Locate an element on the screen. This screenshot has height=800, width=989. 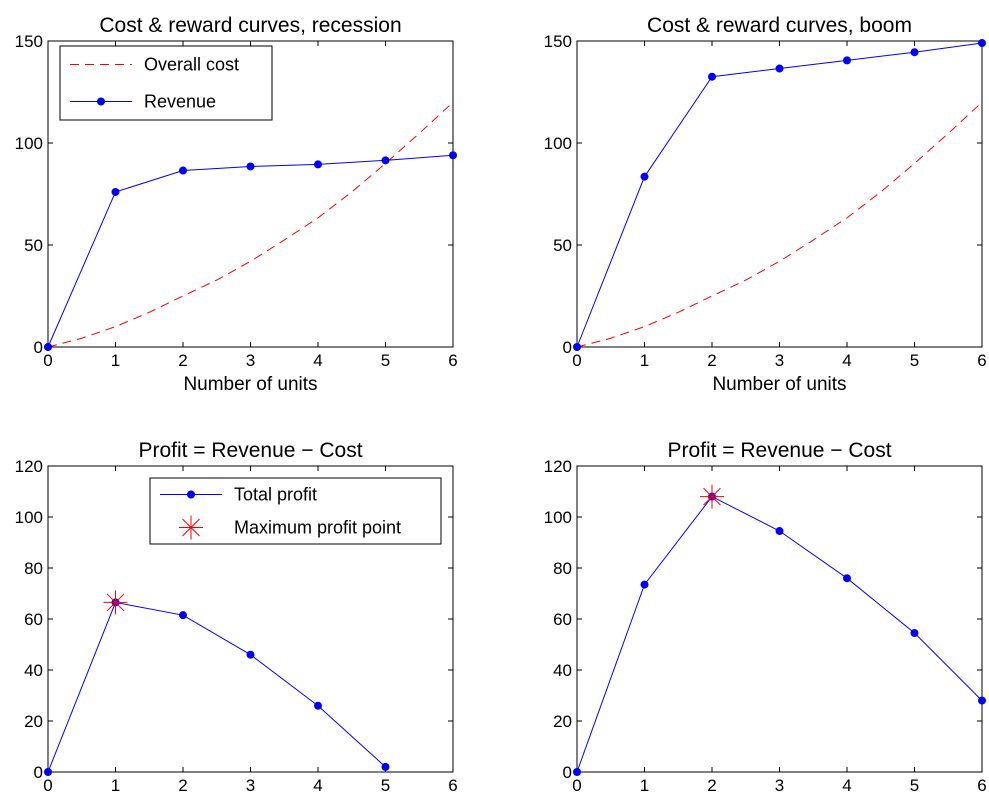
chart-title: Cost & reward curves, boom is located at coordinates (779, 25).